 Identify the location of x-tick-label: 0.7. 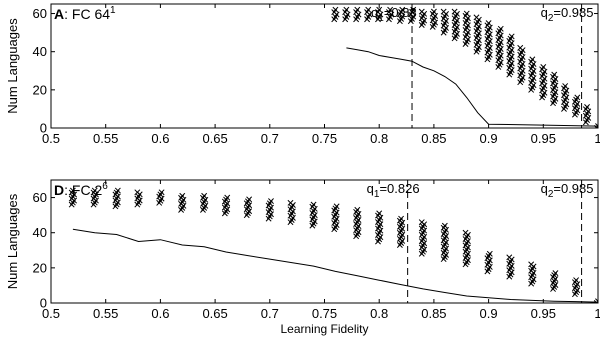
(270, 138).